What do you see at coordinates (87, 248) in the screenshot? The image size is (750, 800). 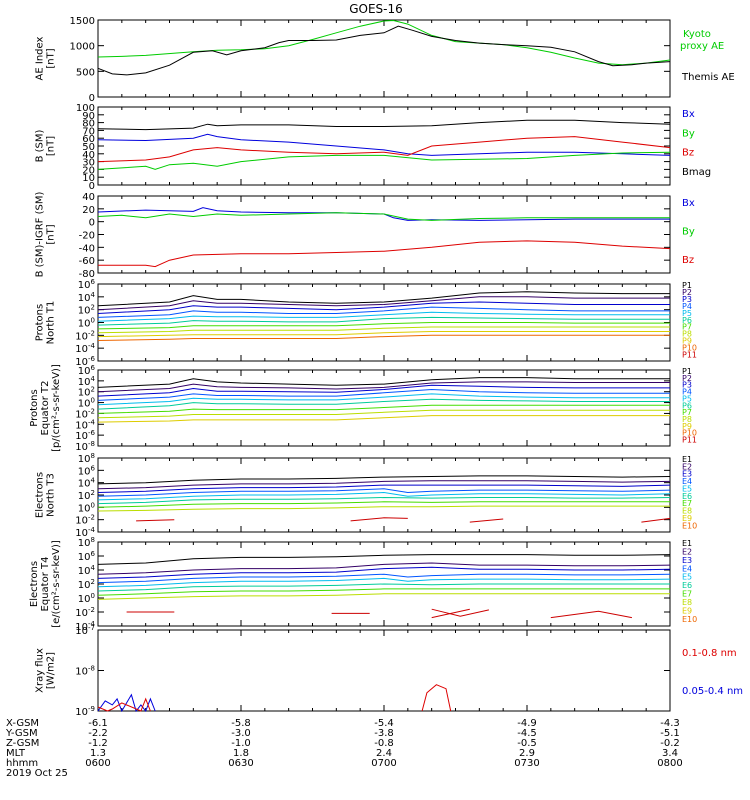 I see `y-tick-label: -40` at bounding box center [87, 248].